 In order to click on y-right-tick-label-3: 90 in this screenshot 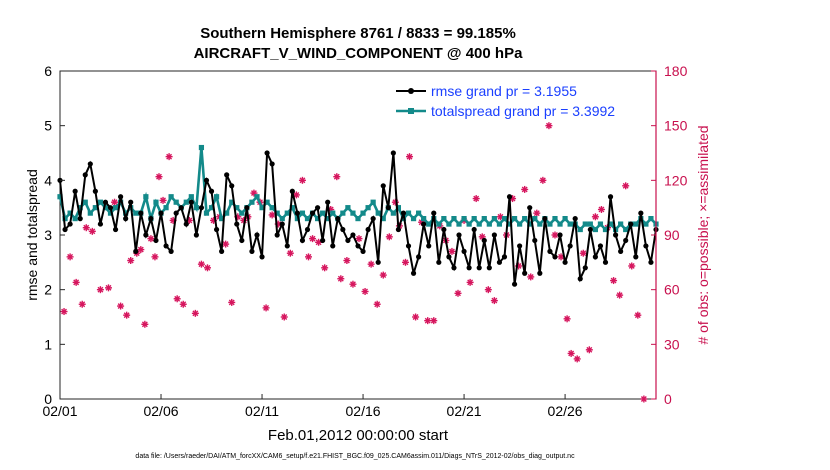, I will do `click(672, 235)`.